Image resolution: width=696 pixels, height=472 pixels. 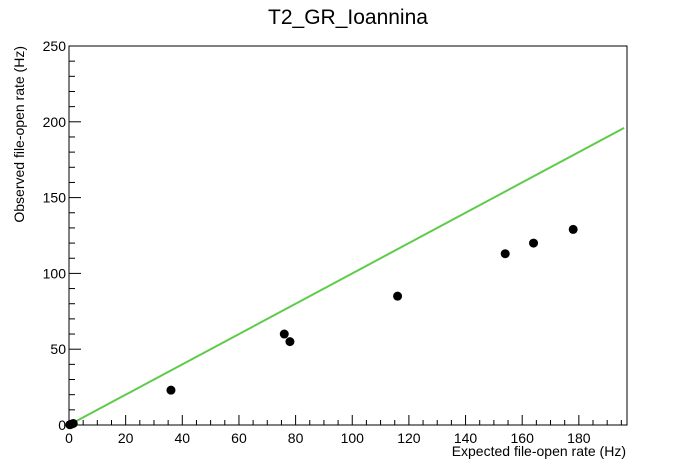 I want to click on chart-title: T2_GR_Ioannina, so click(x=348, y=17).